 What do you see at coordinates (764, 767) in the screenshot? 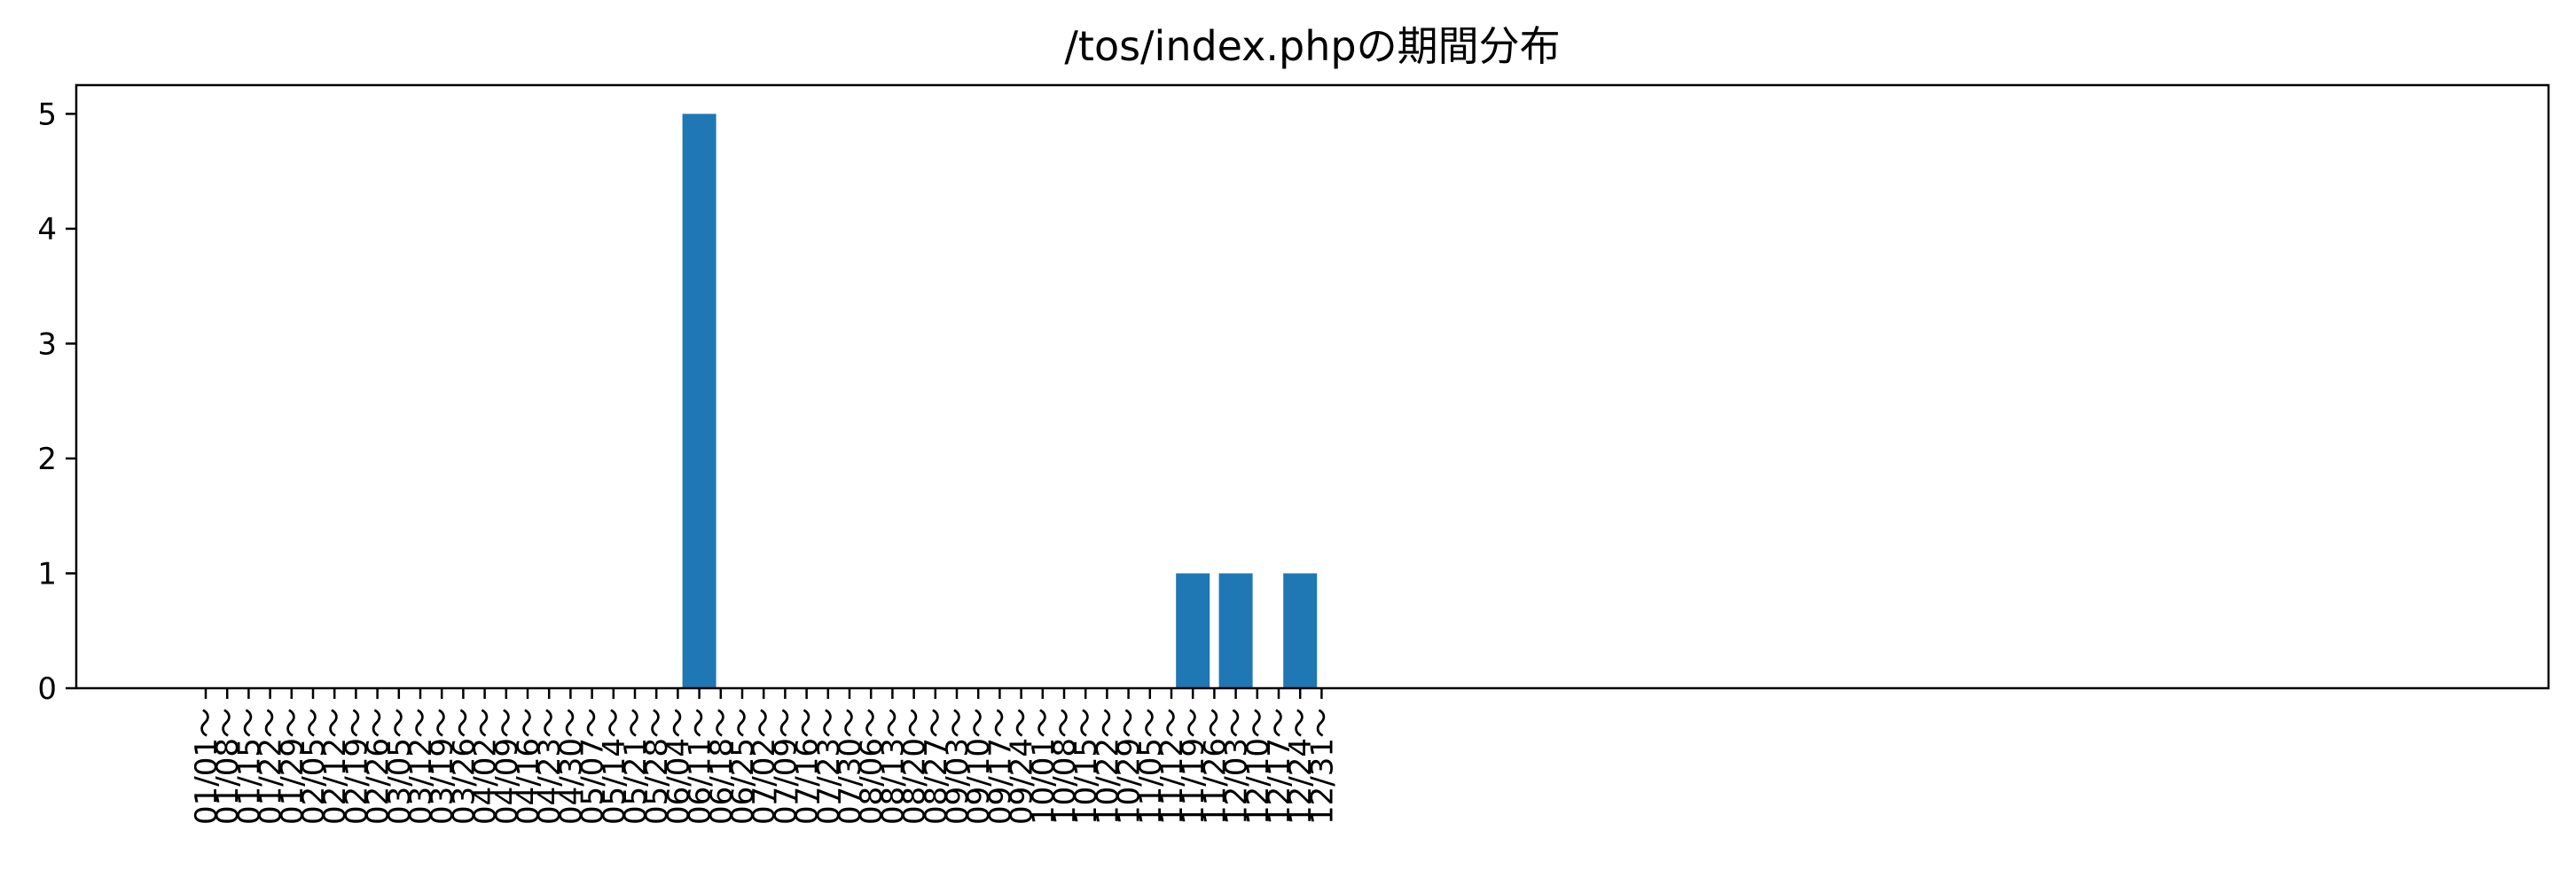
I see `x-tick-label: 07/02～` at bounding box center [764, 767].